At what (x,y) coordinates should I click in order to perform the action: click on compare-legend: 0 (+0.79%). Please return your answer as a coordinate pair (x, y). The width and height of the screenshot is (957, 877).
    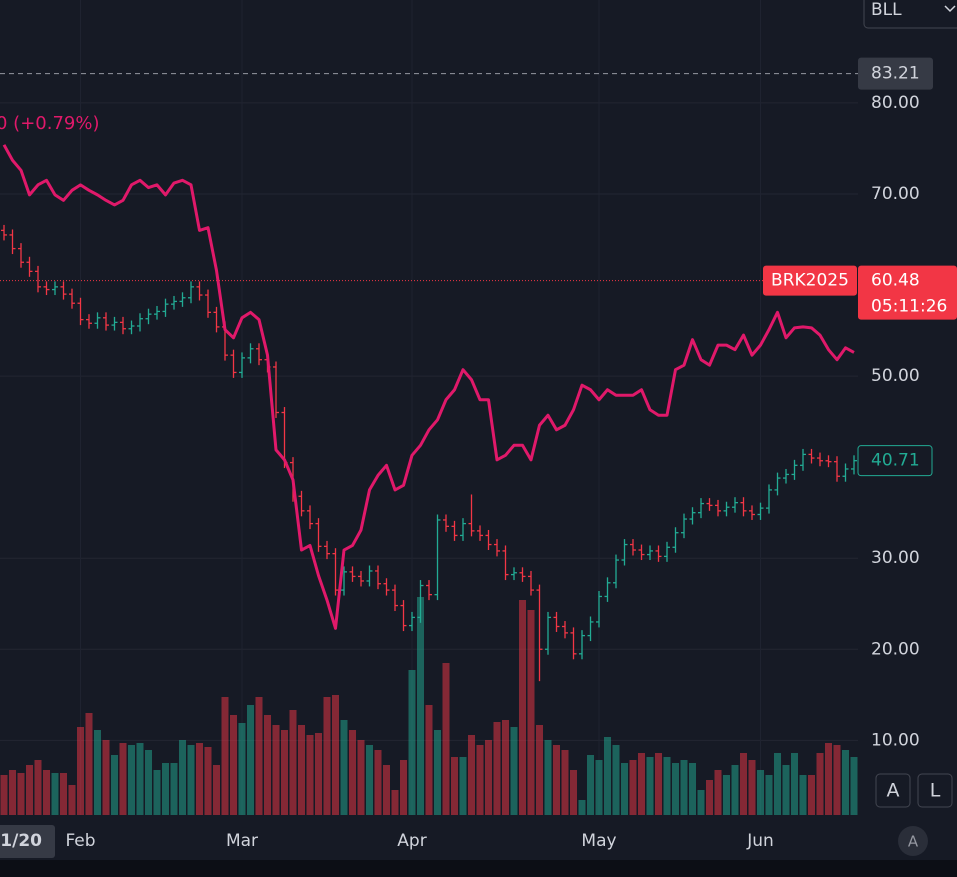
    Looking at the image, I should click on (49, 123).